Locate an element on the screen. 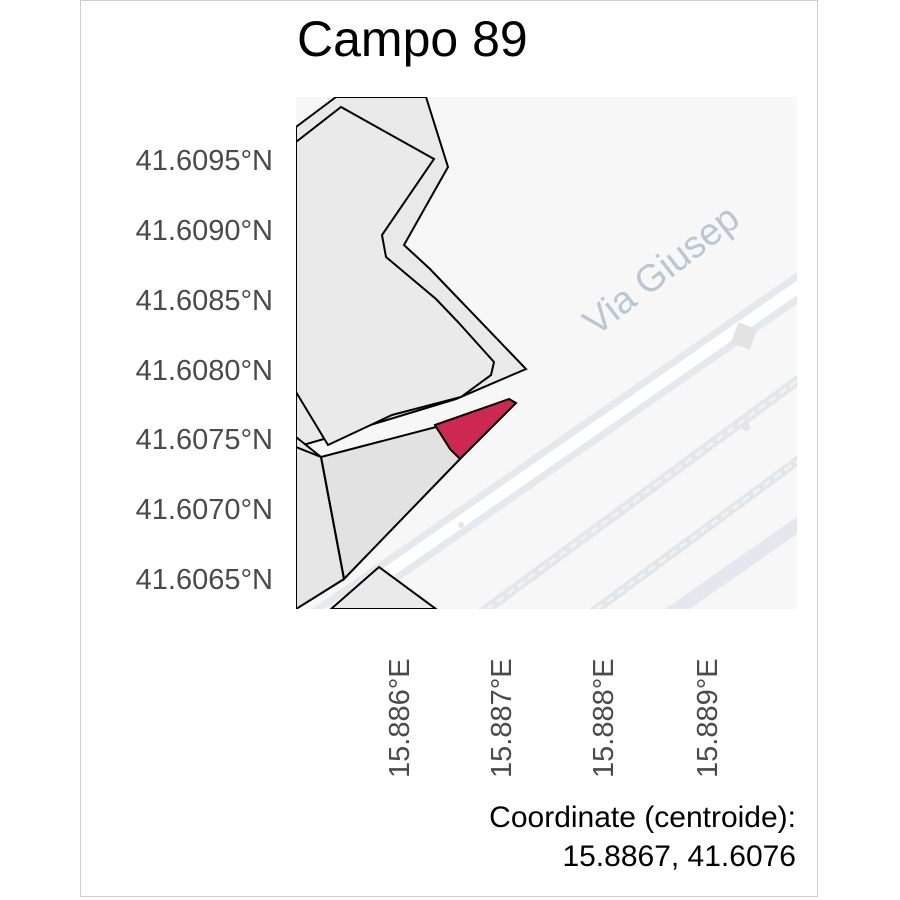 The image size is (900, 900). y-tick-label: 41.6095°N is located at coordinates (204, 161).